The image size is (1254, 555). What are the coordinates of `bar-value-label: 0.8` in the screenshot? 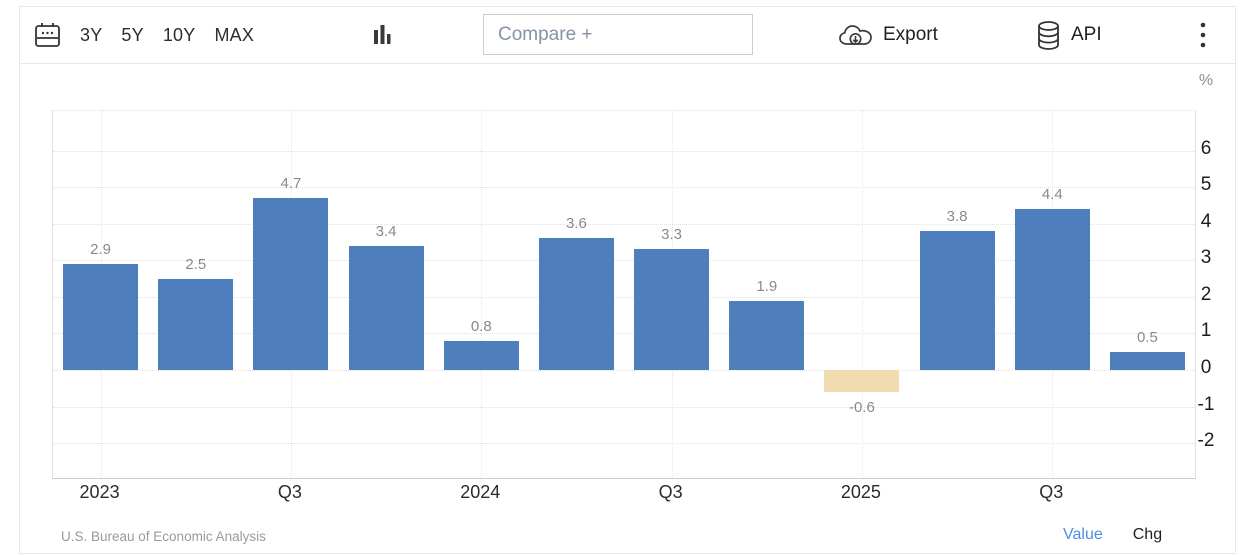 It's located at (481, 326).